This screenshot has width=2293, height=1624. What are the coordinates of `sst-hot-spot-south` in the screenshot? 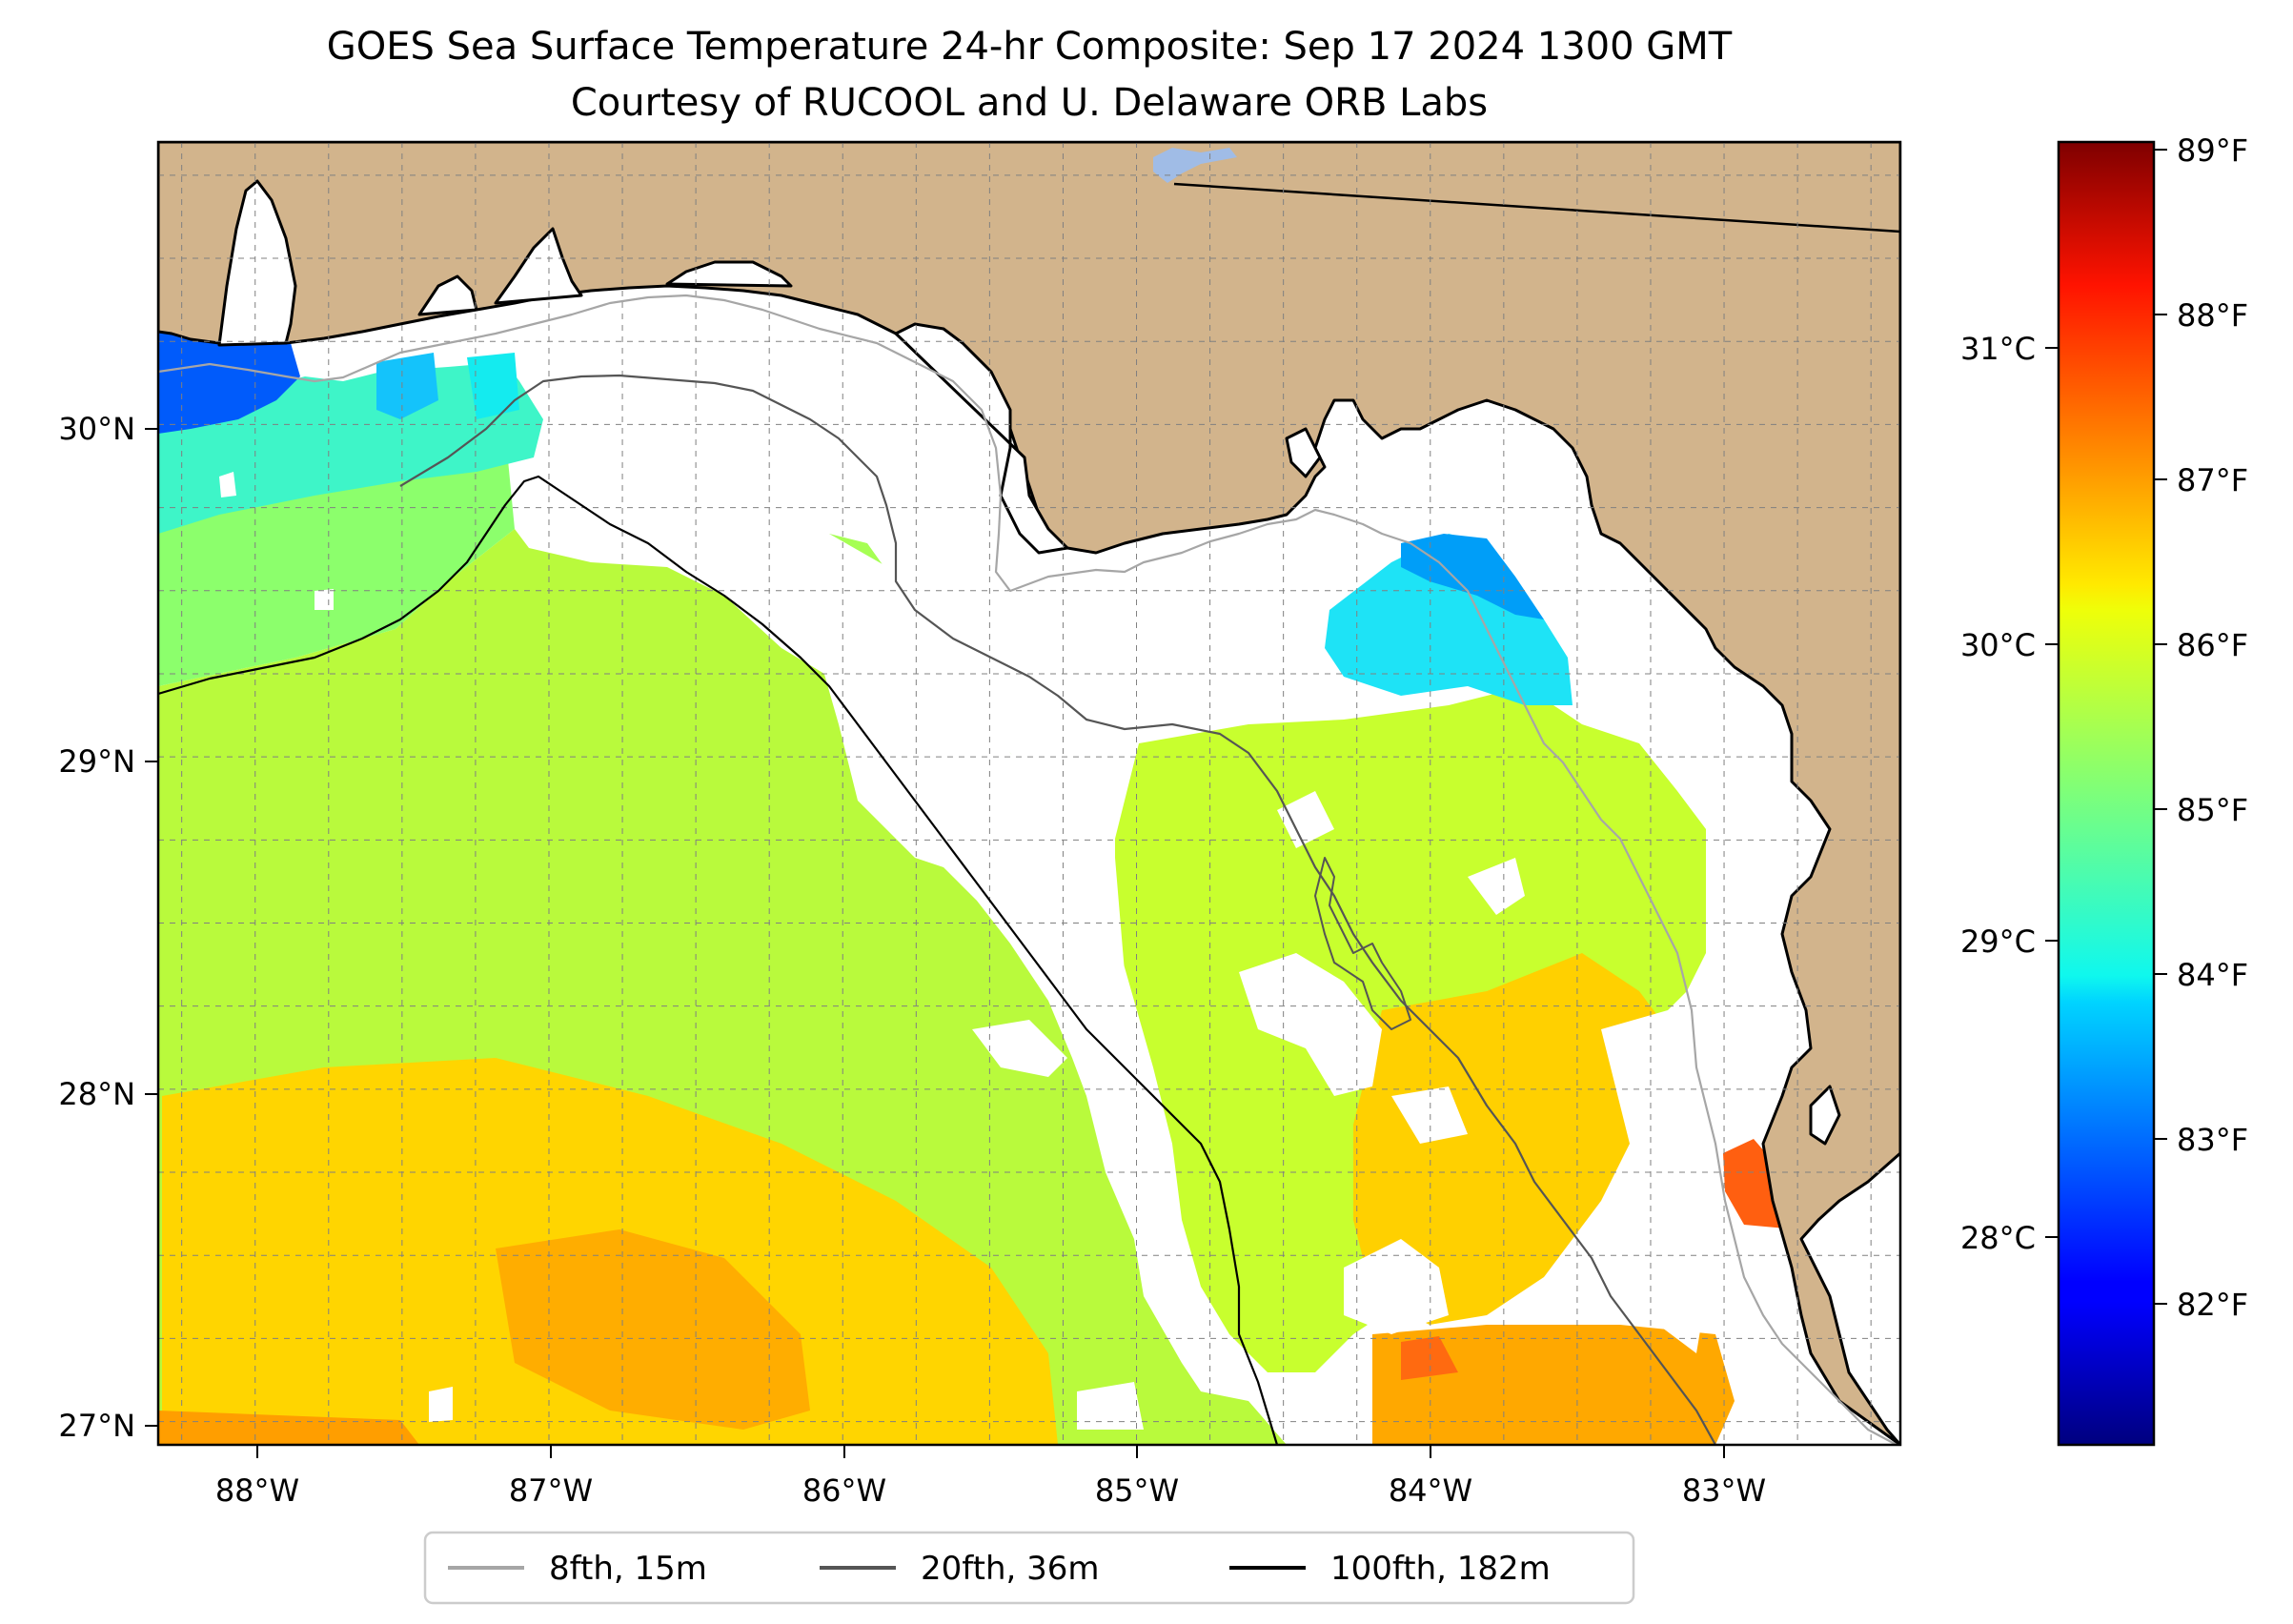 It's located at (1430, 1358).